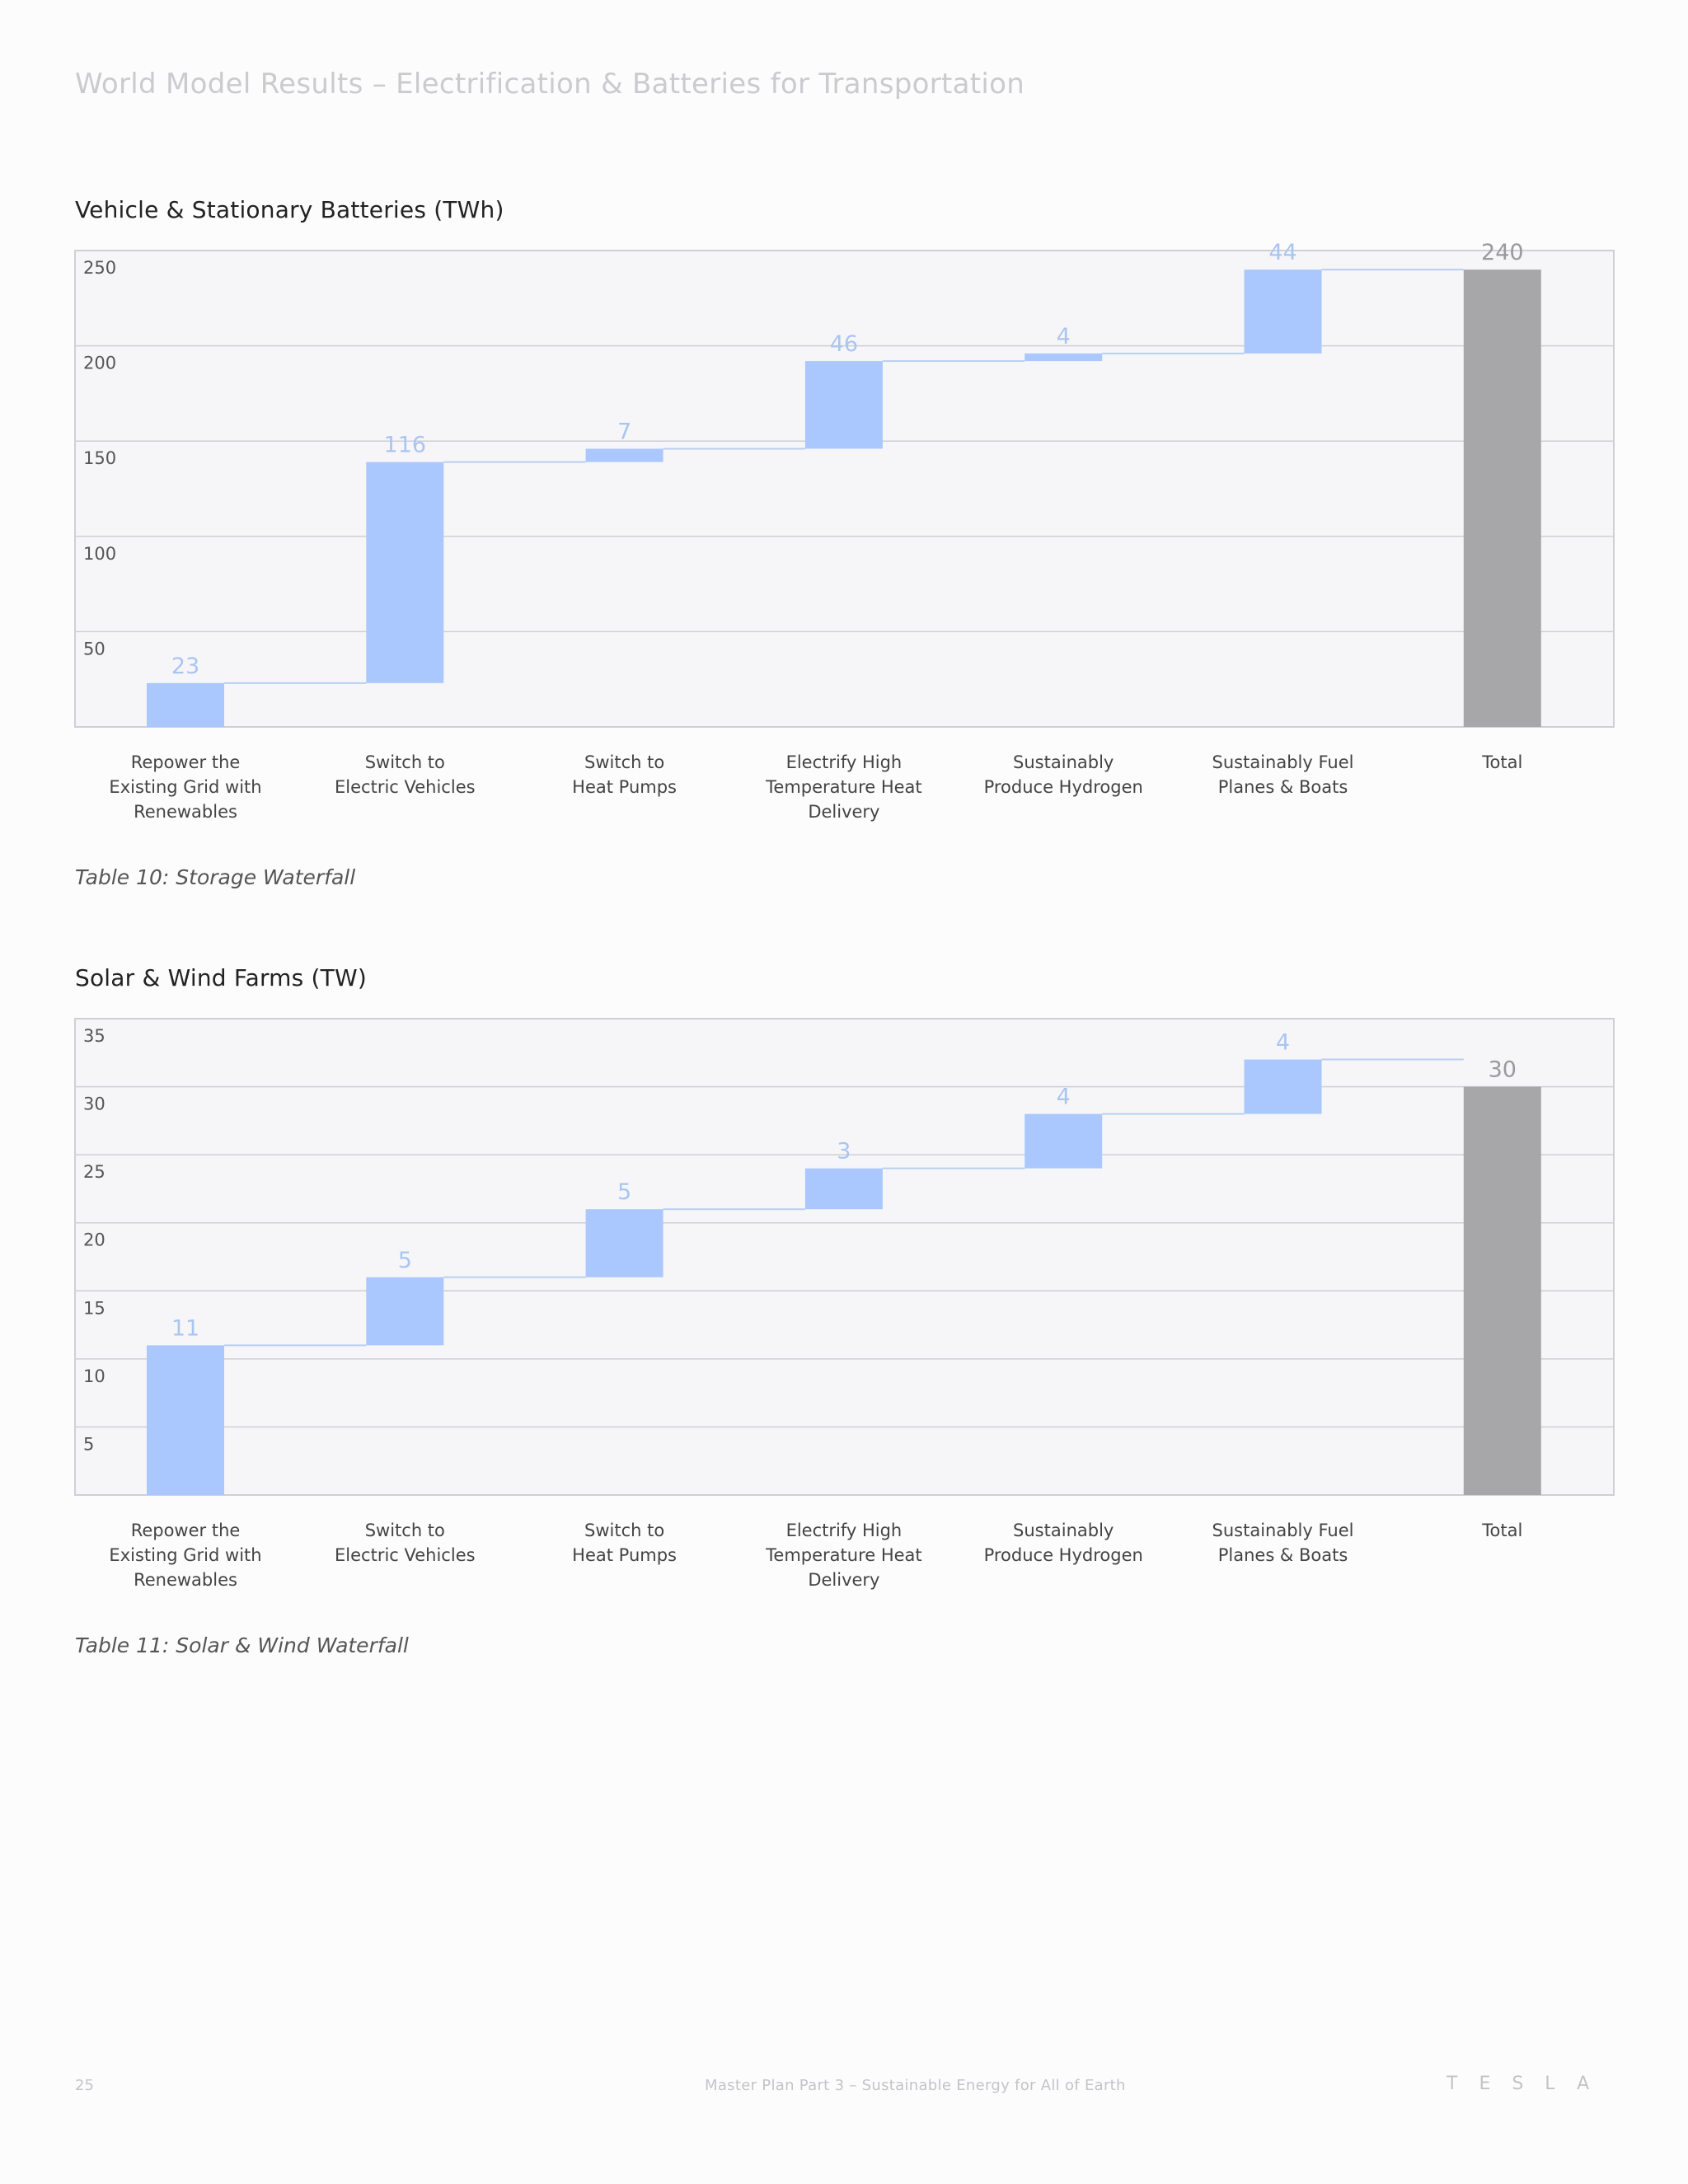 Image resolution: width=1688 pixels, height=2184 pixels. What do you see at coordinates (84, 2085) in the screenshot?
I see `page-number: 25` at bounding box center [84, 2085].